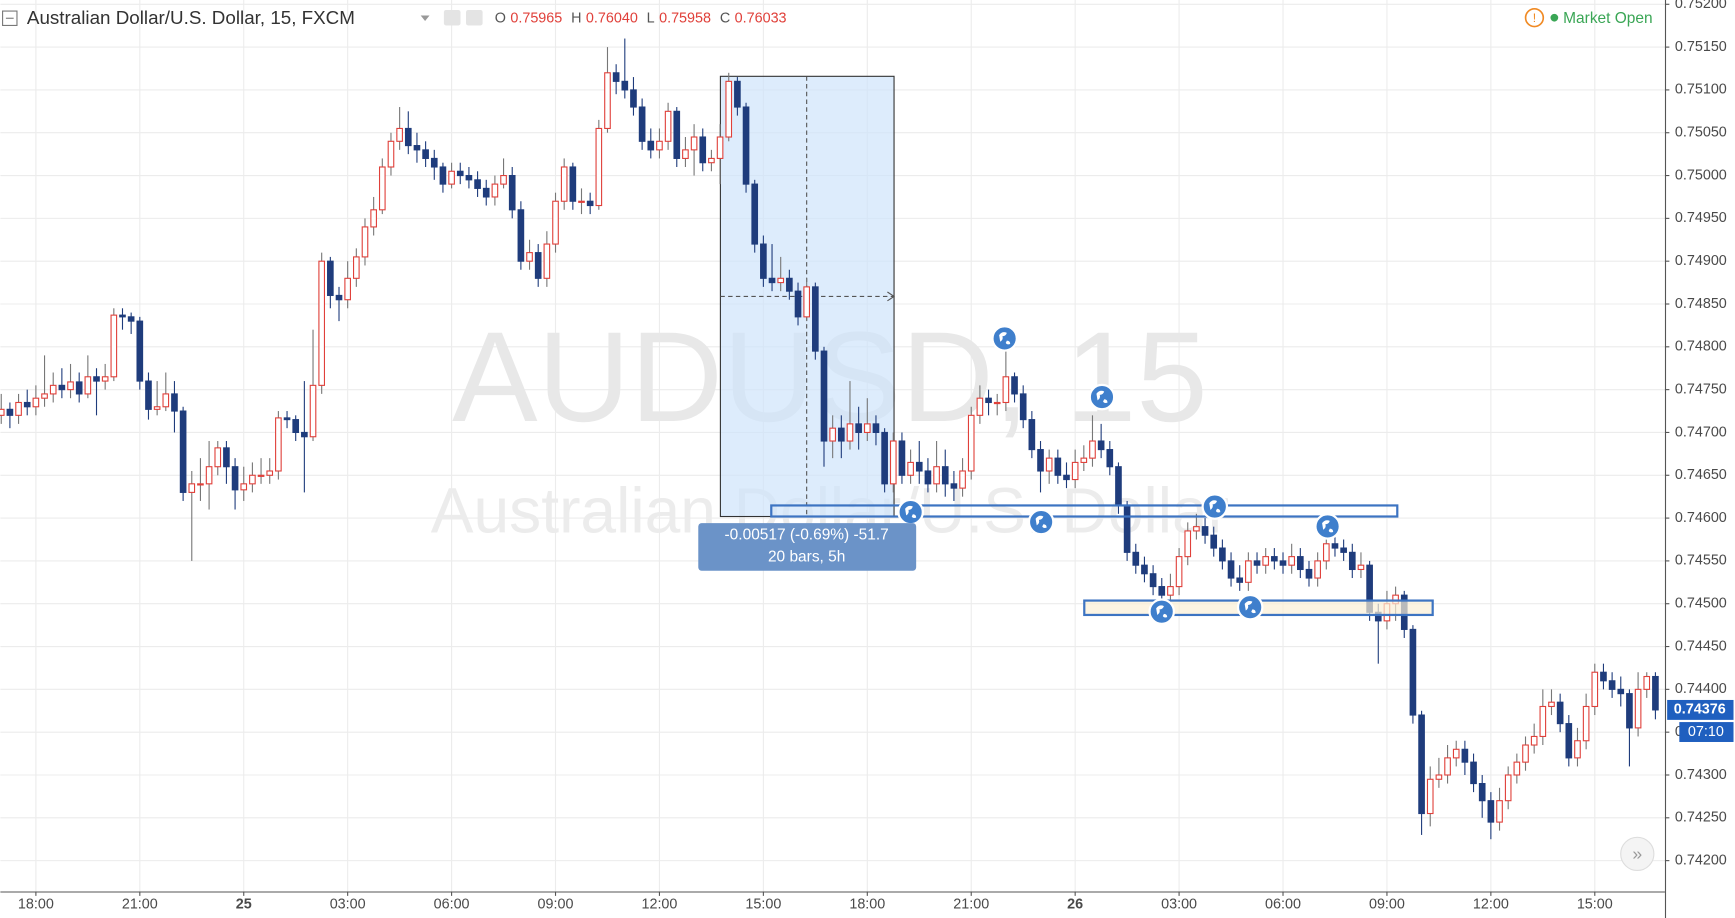 The image size is (1735, 918). I want to click on measure-text: -0.00517 (-0.69%) -51.7, so click(807, 534).